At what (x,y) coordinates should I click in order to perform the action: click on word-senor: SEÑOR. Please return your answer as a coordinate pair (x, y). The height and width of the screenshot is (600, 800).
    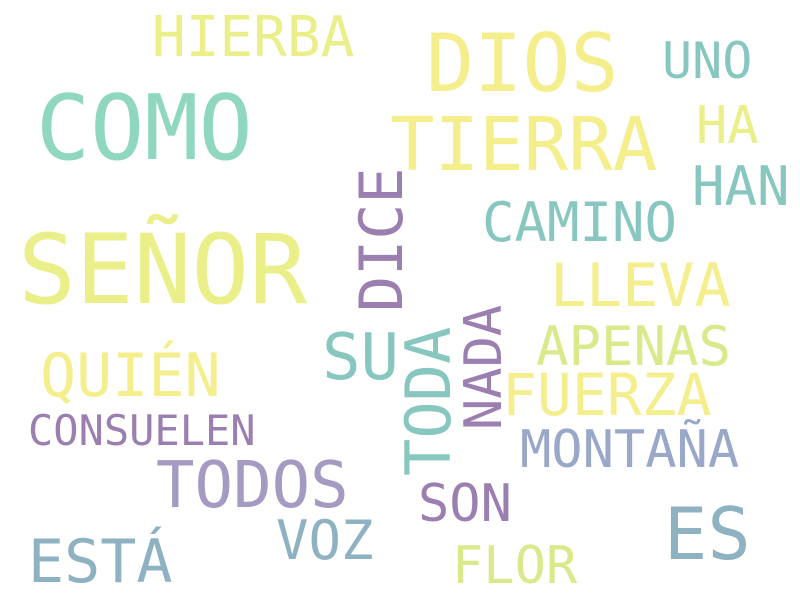
    Looking at the image, I should click on (162, 270).